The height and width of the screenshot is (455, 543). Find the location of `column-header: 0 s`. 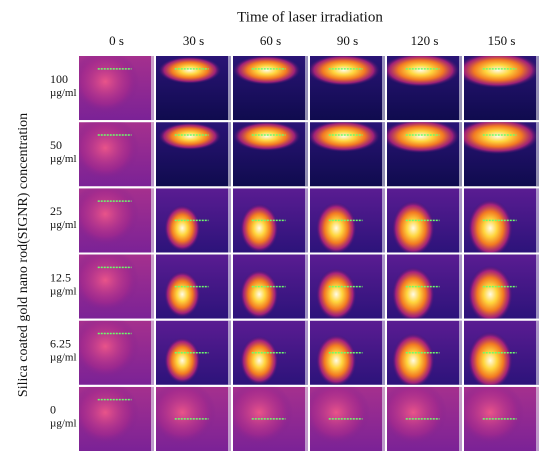

column-header: 0 s is located at coordinates (116, 40).